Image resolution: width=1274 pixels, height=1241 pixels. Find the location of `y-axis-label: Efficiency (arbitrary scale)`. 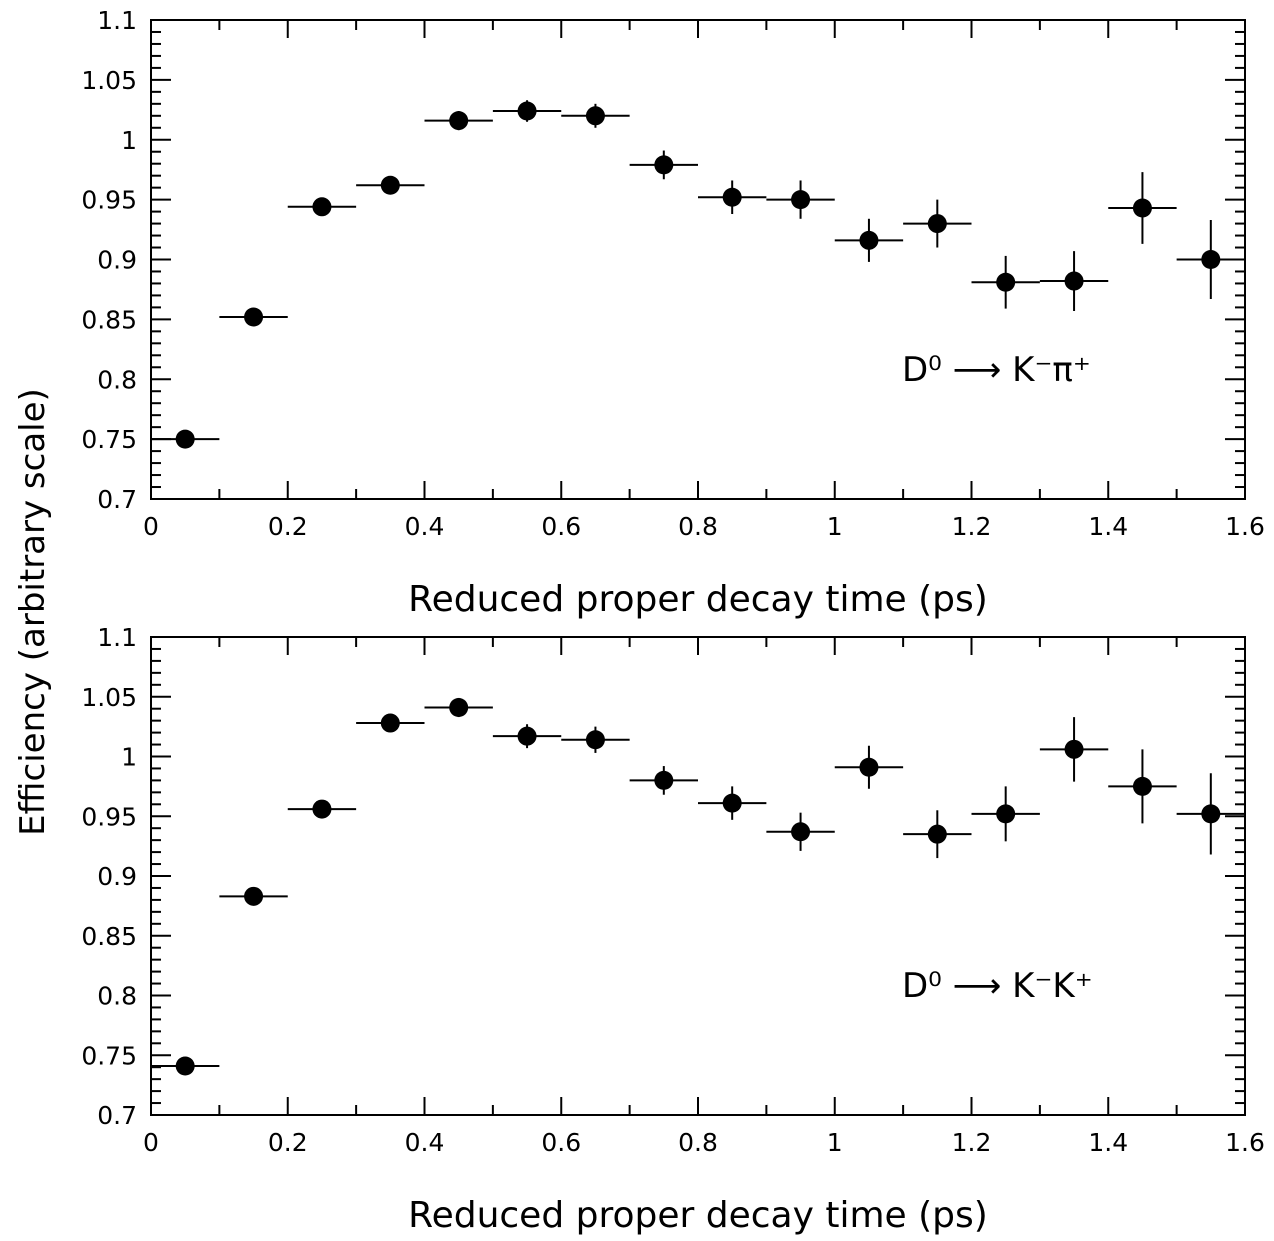

y-axis-label: Efficiency (arbitrary scale) is located at coordinates (33, 612).